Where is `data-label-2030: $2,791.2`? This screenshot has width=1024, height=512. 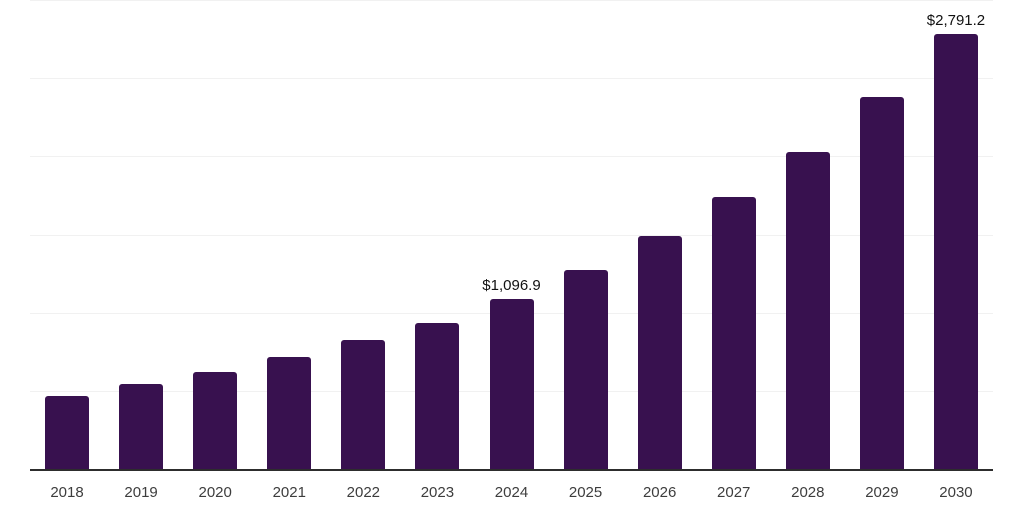 data-label-2030: $2,791.2 is located at coordinates (956, 20).